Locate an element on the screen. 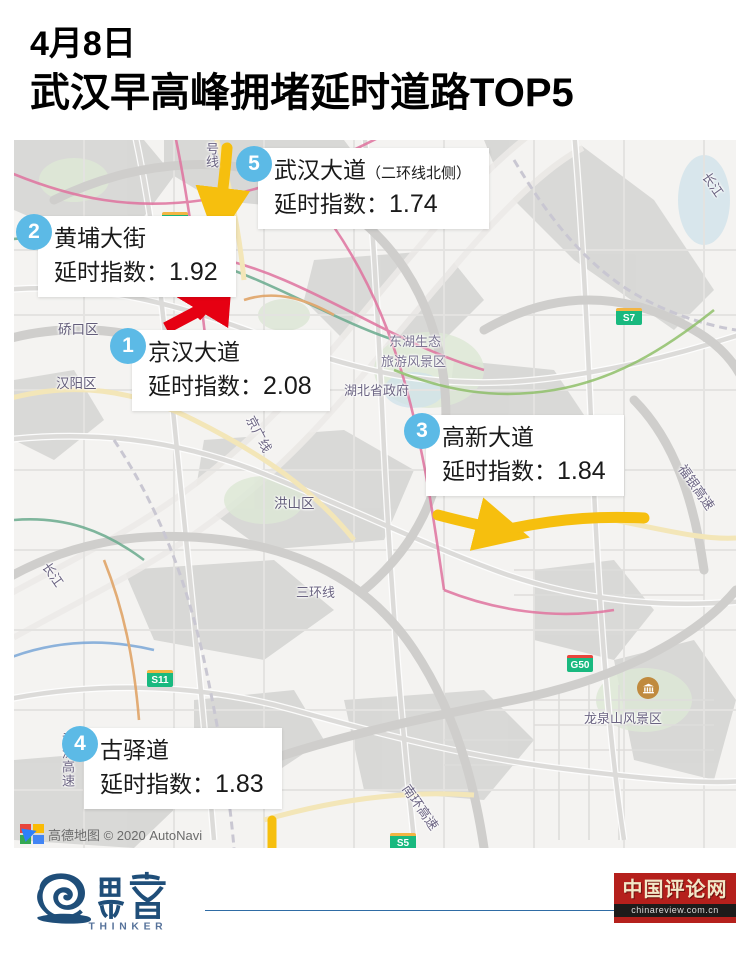 This screenshot has width=750, height=963. publisher-url: chinareview.com.cn is located at coordinates (675, 910).